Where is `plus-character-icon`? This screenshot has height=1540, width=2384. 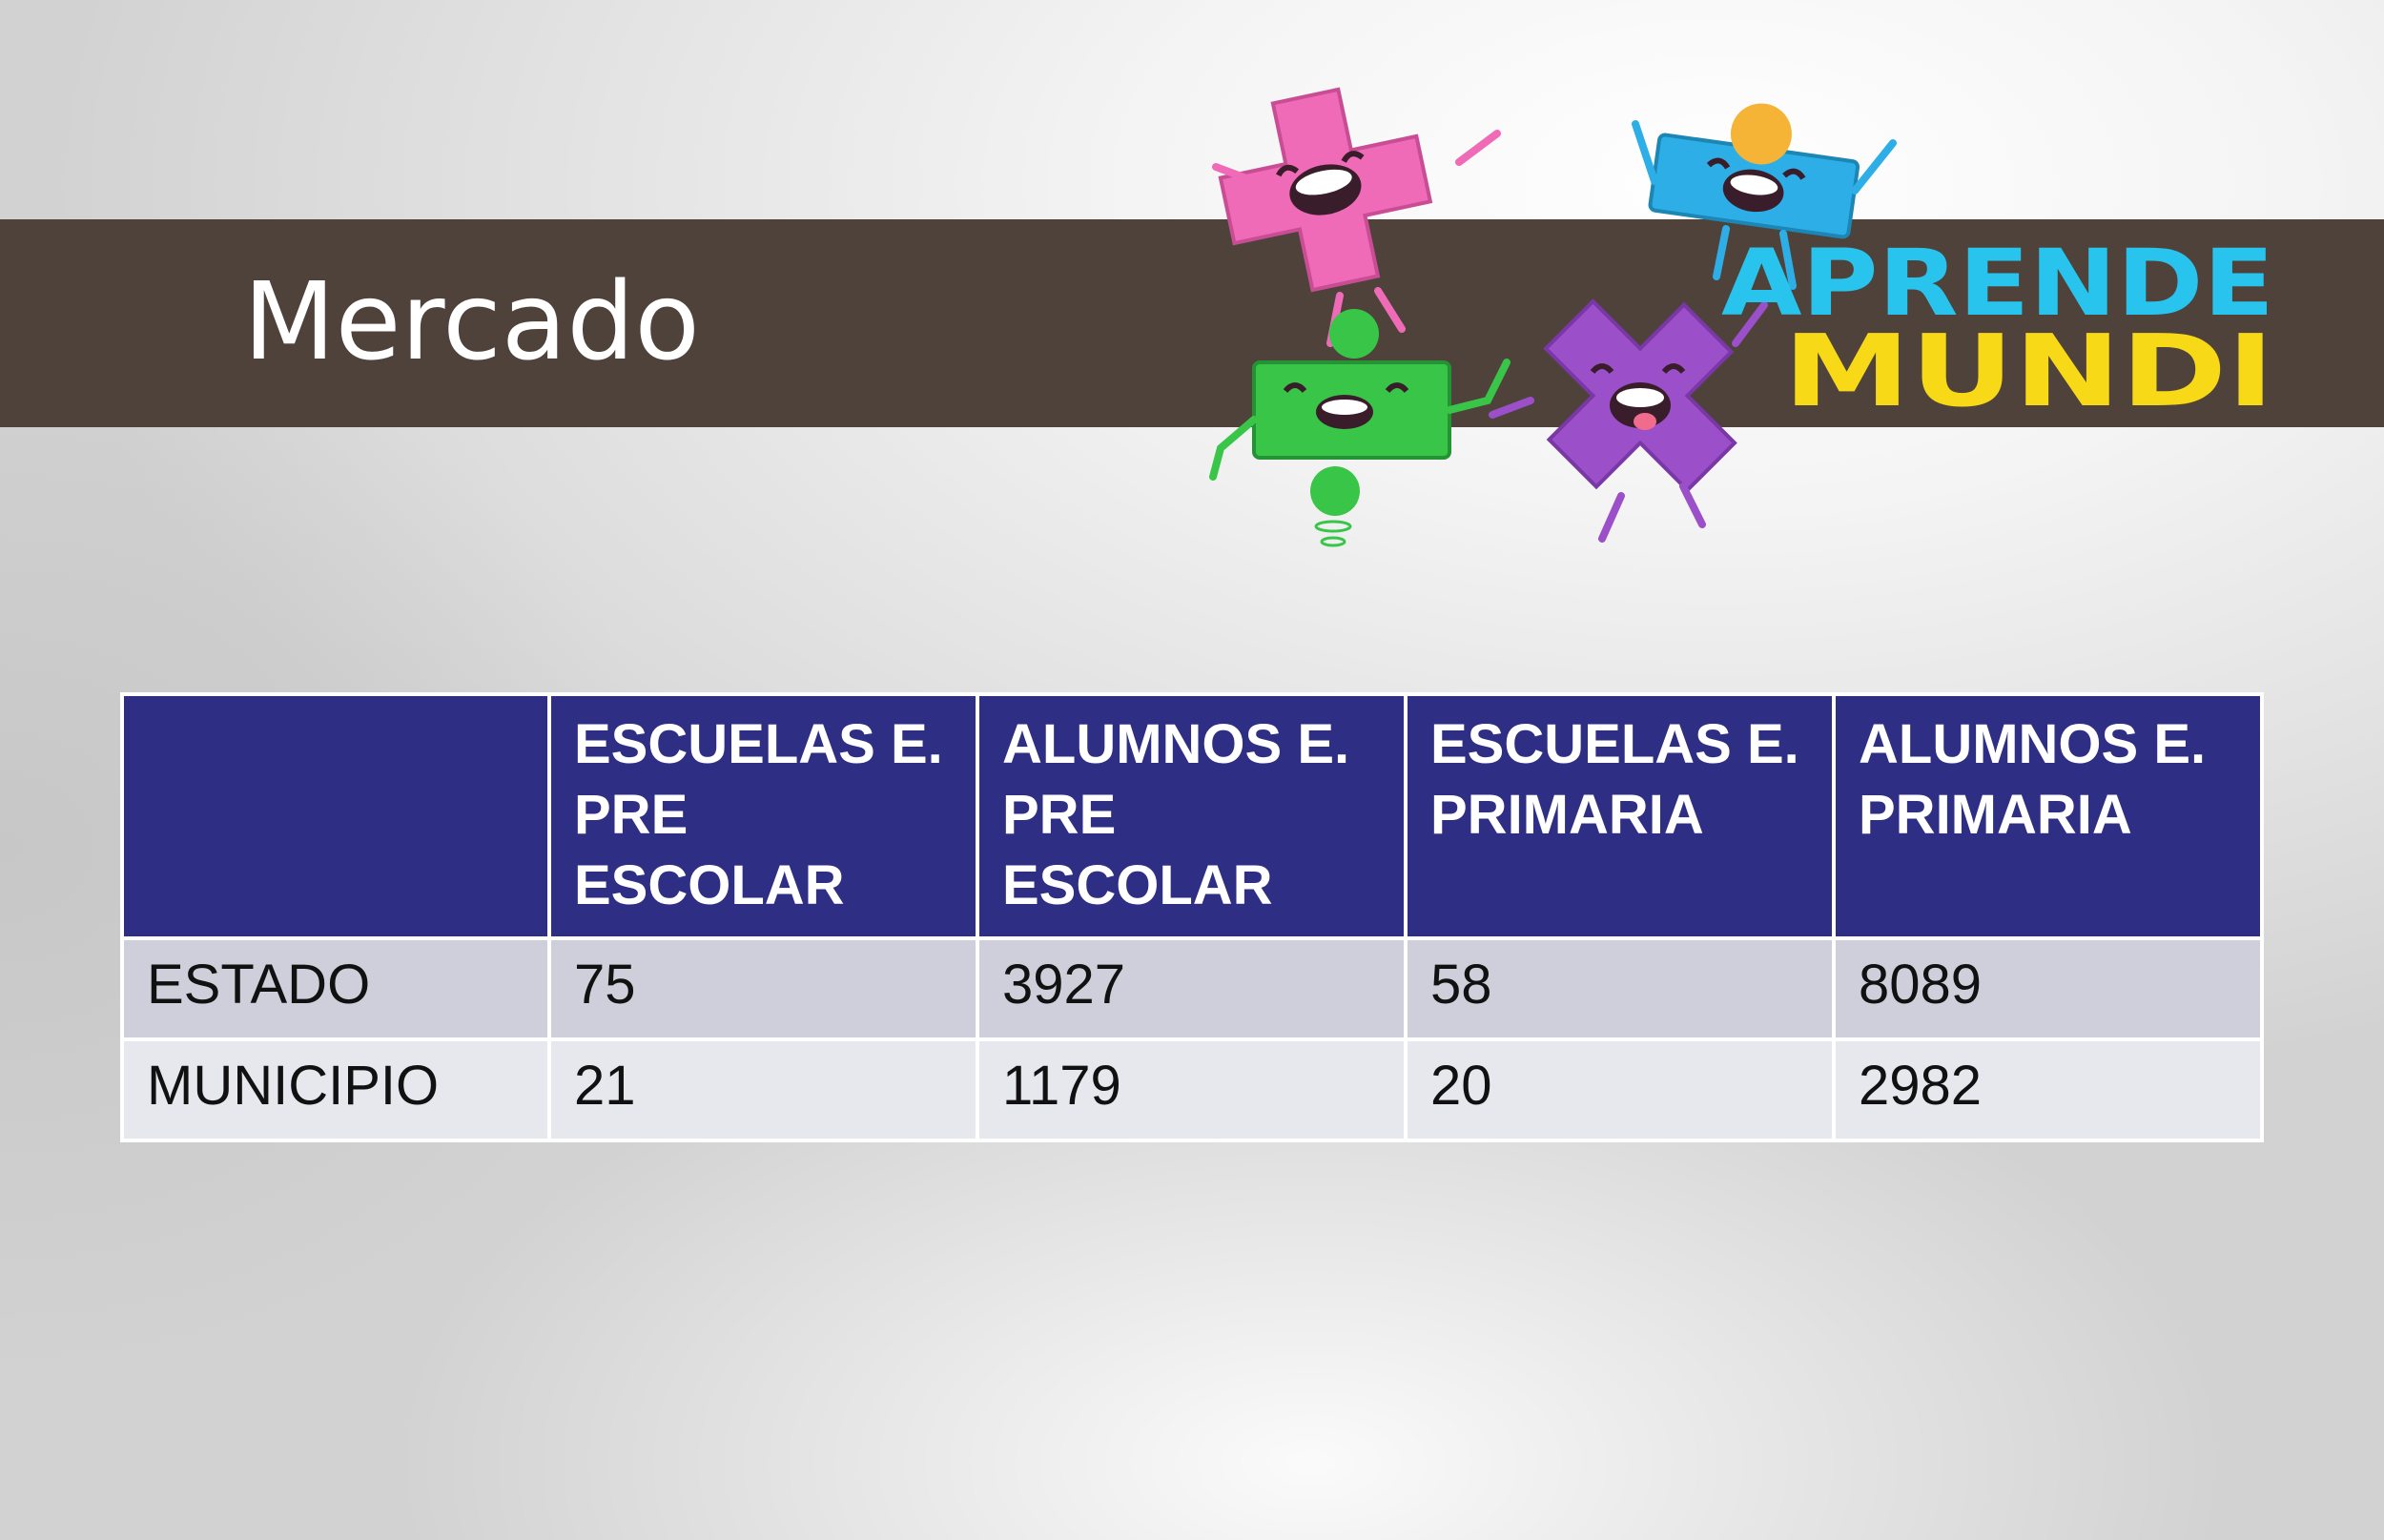 plus-character-icon is located at coordinates (1325, 190).